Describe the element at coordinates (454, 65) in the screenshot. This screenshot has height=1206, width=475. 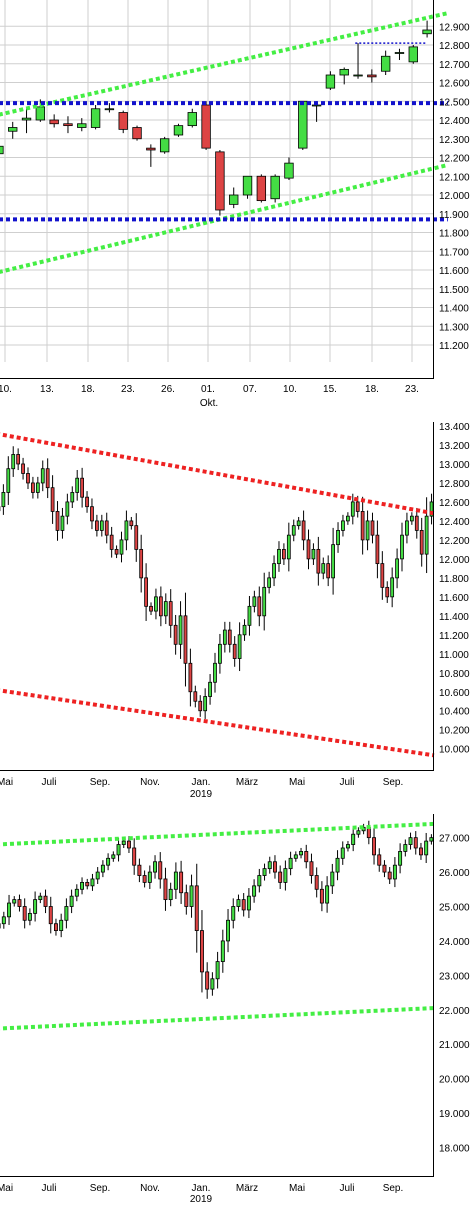
I see `y-tick-label: 12.700` at that location.